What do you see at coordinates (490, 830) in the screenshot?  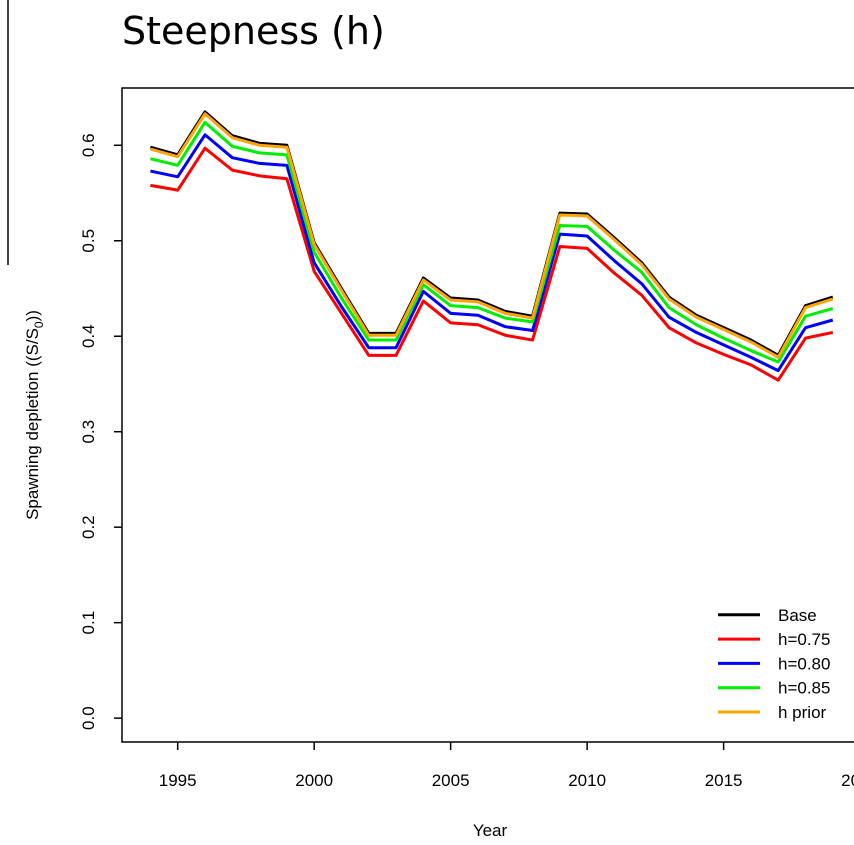 I see `x-axis-label: Year` at bounding box center [490, 830].